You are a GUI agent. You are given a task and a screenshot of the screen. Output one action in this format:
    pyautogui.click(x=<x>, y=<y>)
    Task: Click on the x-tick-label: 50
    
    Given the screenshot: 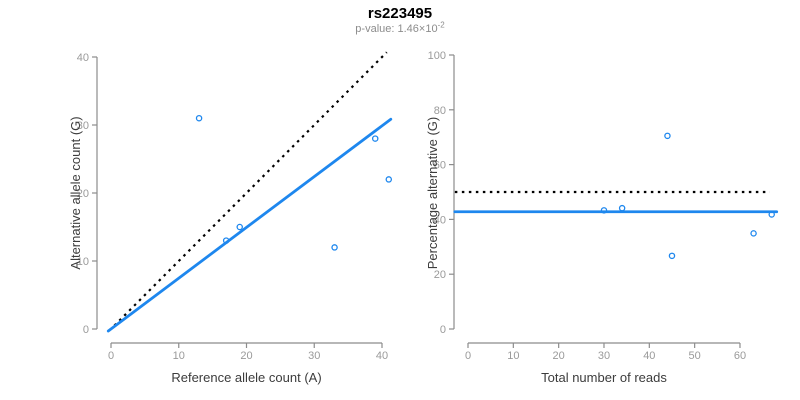 What is the action you would take?
    pyautogui.click(x=695, y=356)
    